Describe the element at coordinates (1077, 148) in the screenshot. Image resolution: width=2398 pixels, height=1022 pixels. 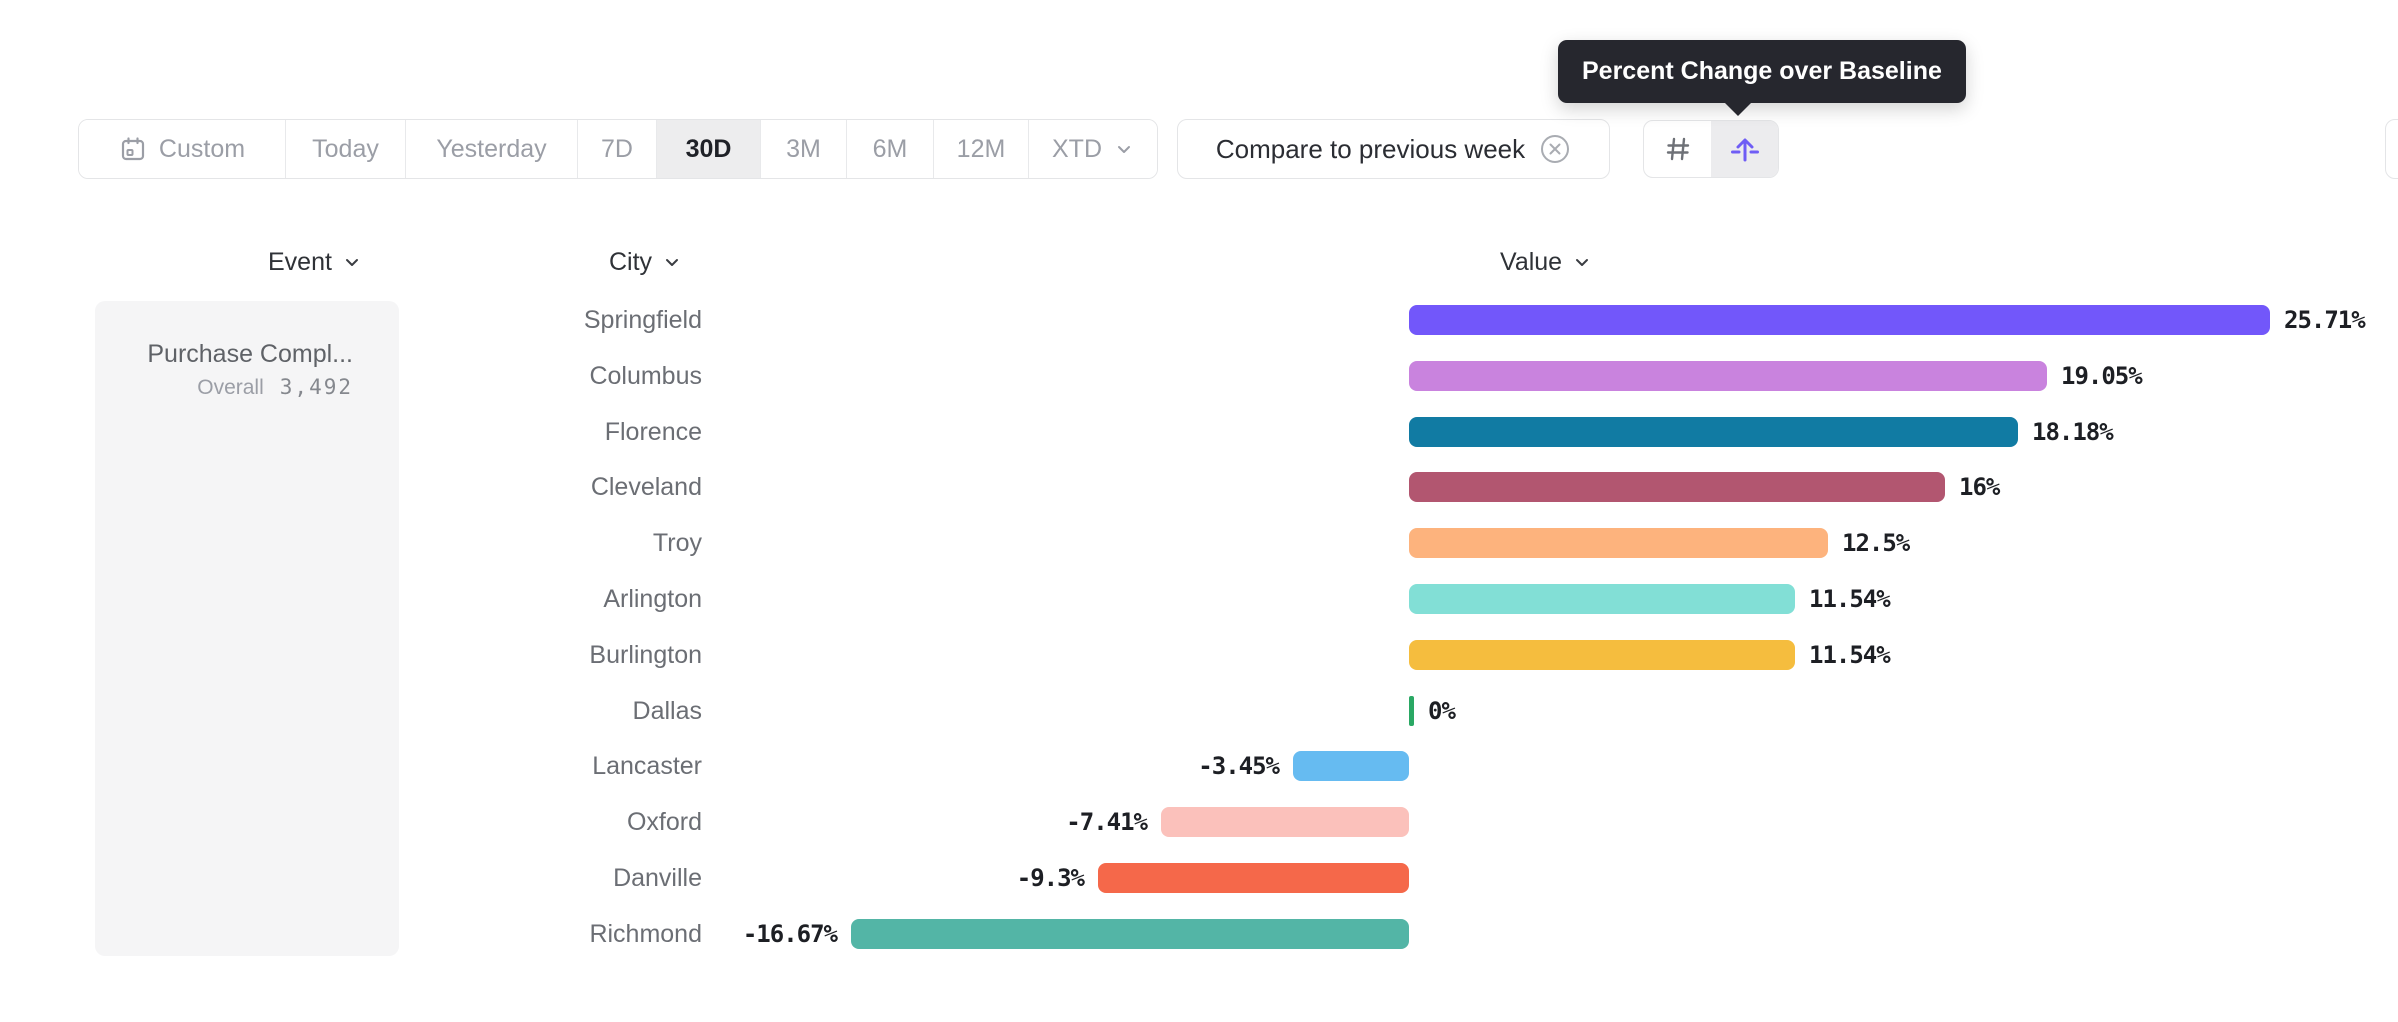
I see `date-range-label: XTD` at that location.